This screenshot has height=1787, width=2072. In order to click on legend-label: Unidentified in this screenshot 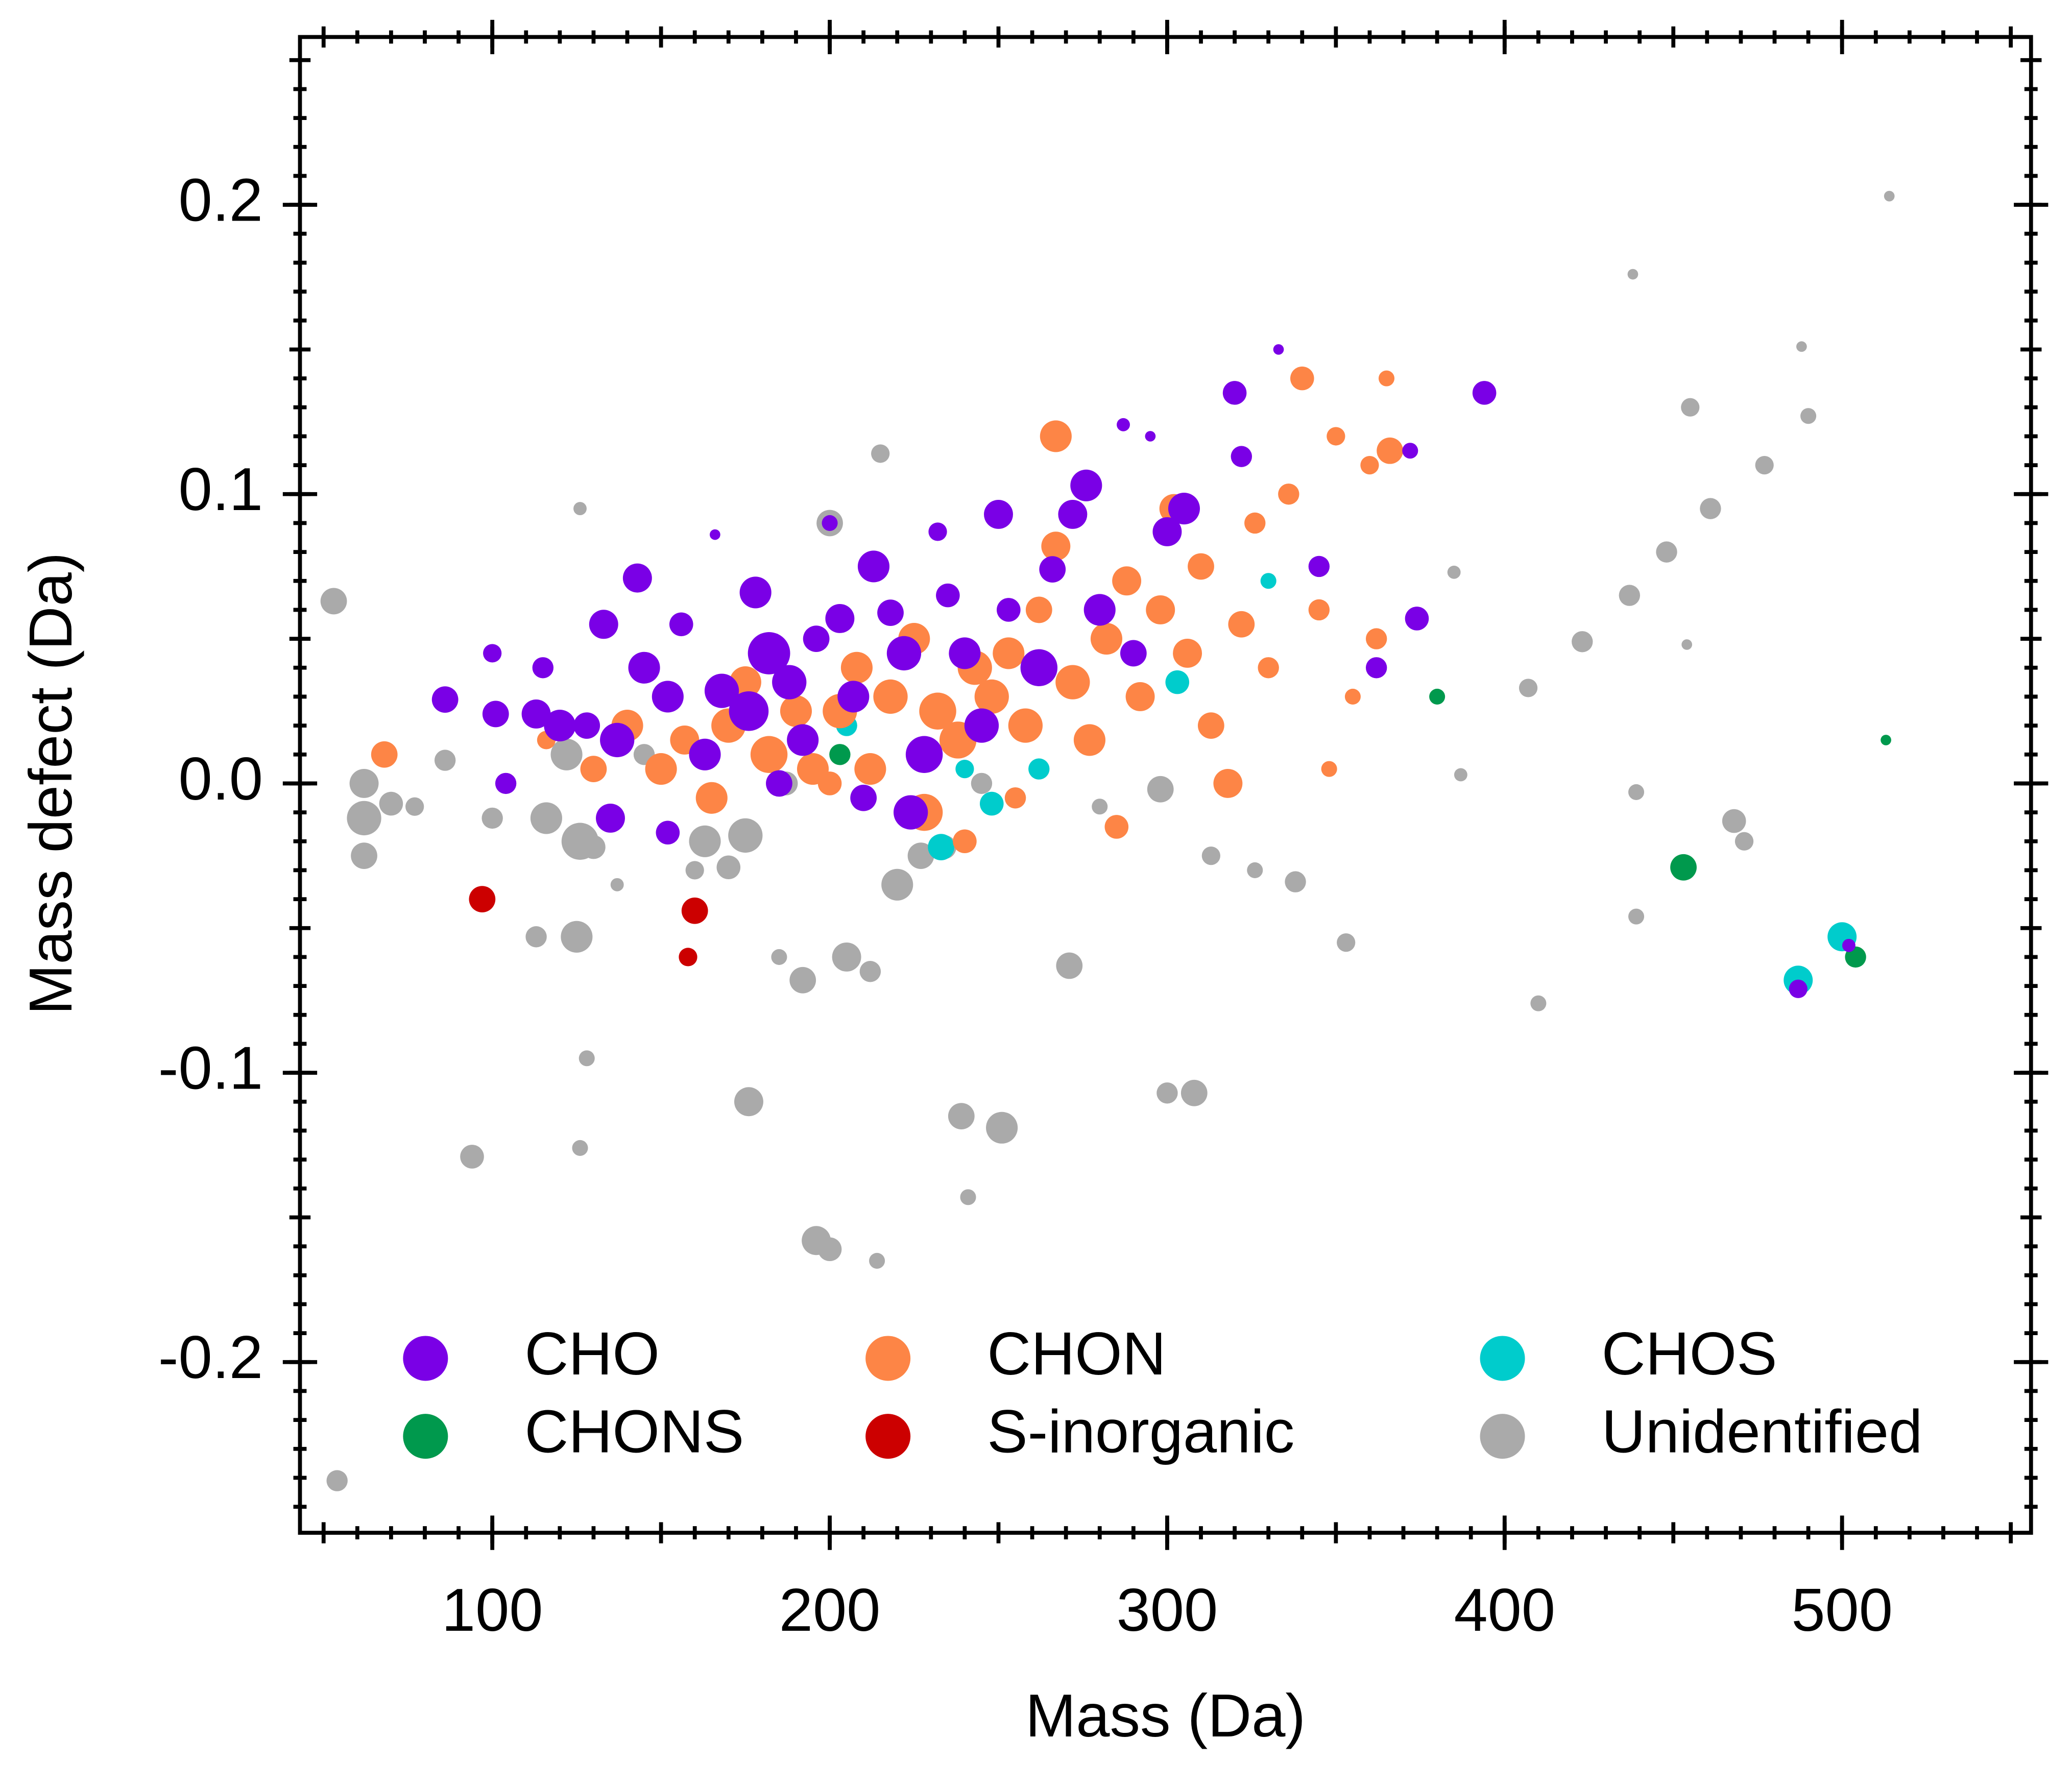, I will do `click(1762, 1432)`.